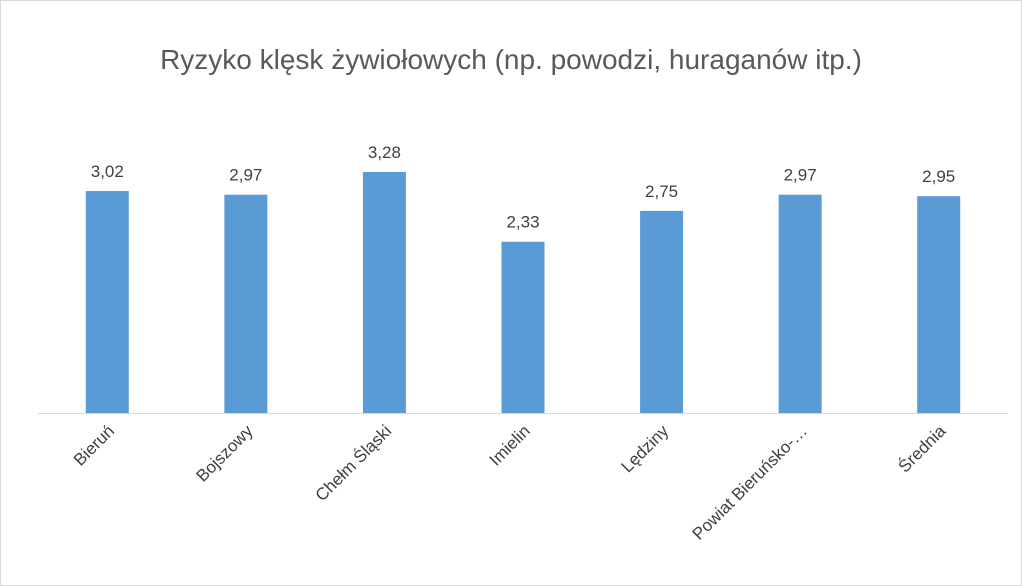 This screenshot has width=1022, height=586. I want to click on x-tick-label: Bieruń, so click(94, 445).